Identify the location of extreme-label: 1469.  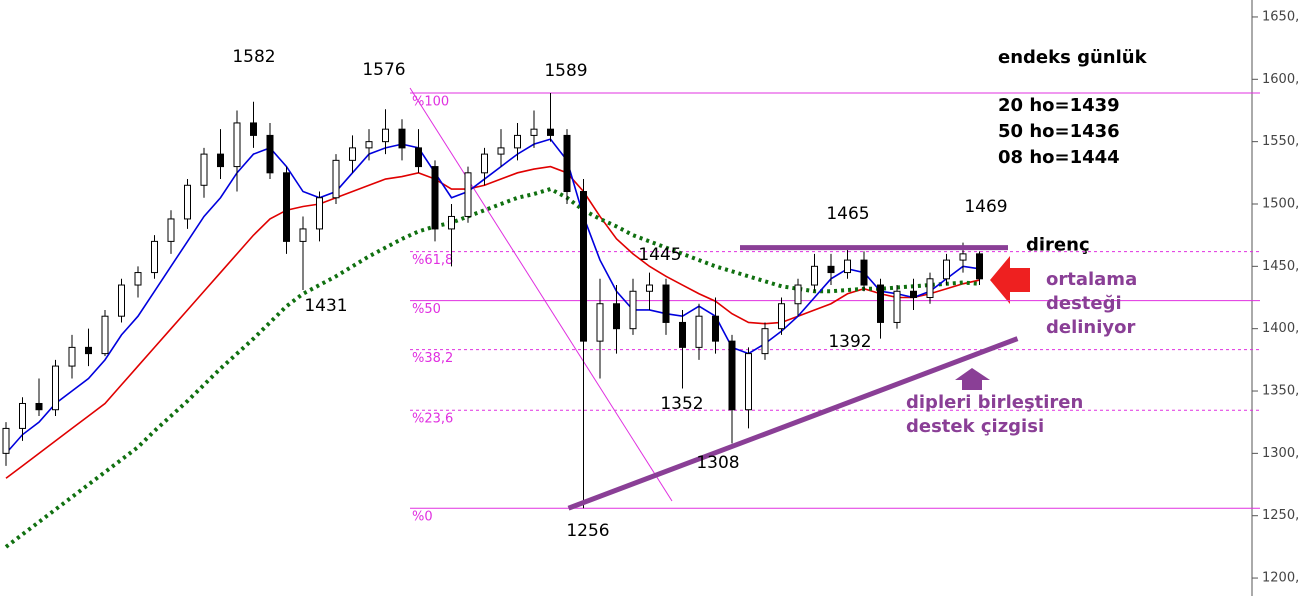
(985, 207).